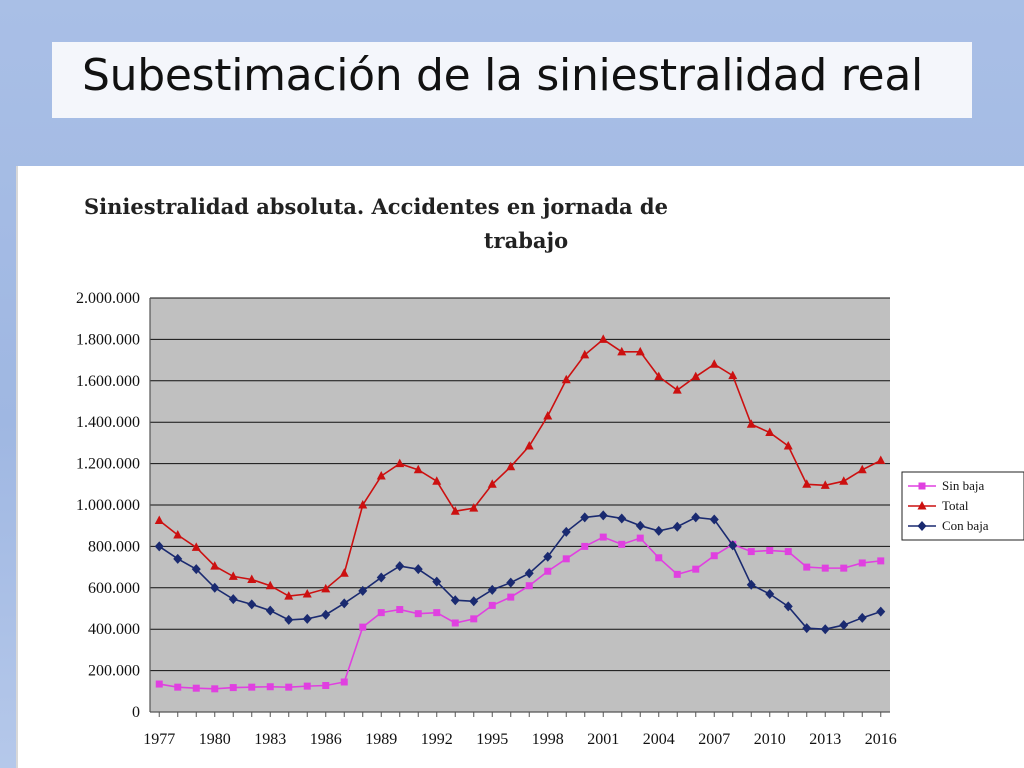 The width and height of the screenshot is (1024, 768). What do you see at coordinates (881, 739) in the screenshot?
I see `x-tick-label: 2016` at bounding box center [881, 739].